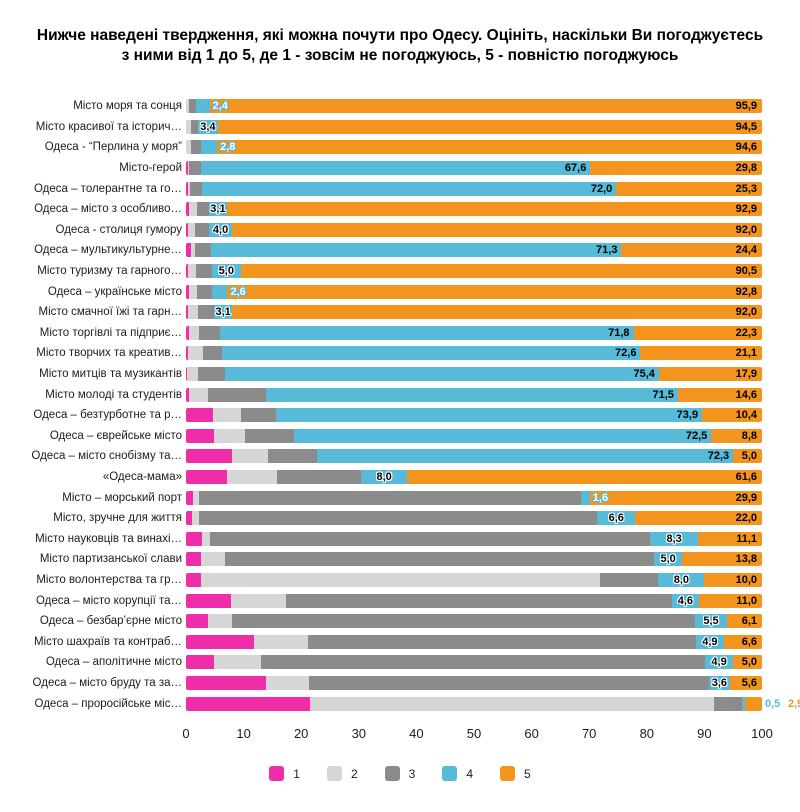  I want to click on bar-track: 67,6 29,8, so click(474, 168).